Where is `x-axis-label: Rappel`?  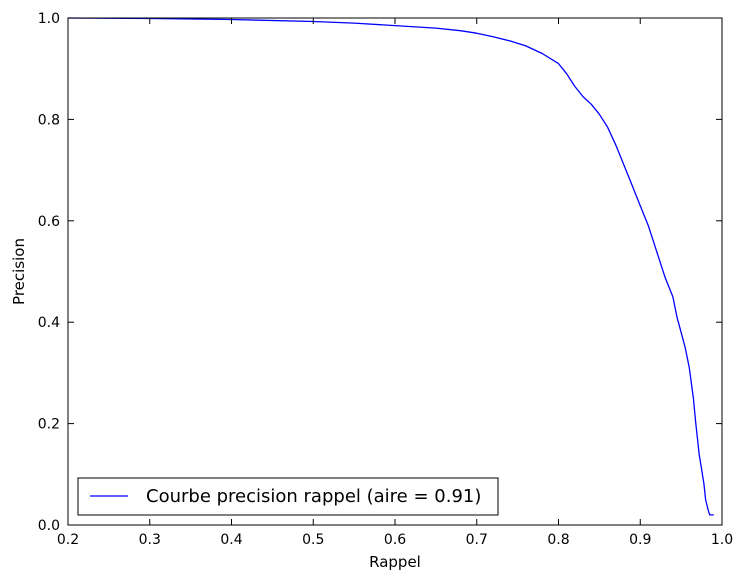
x-axis-label: Rappel is located at coordinates (395, 562).